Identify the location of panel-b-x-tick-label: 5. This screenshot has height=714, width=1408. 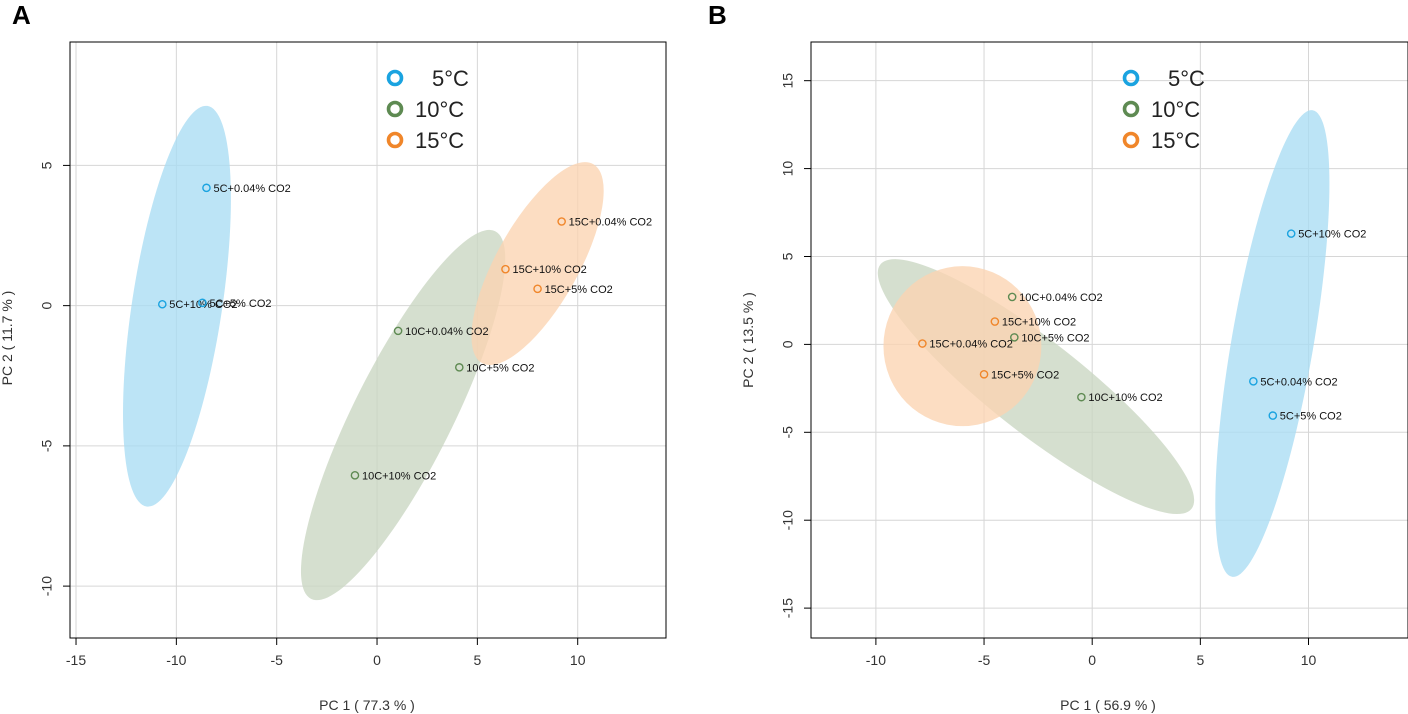
(1200, 660).